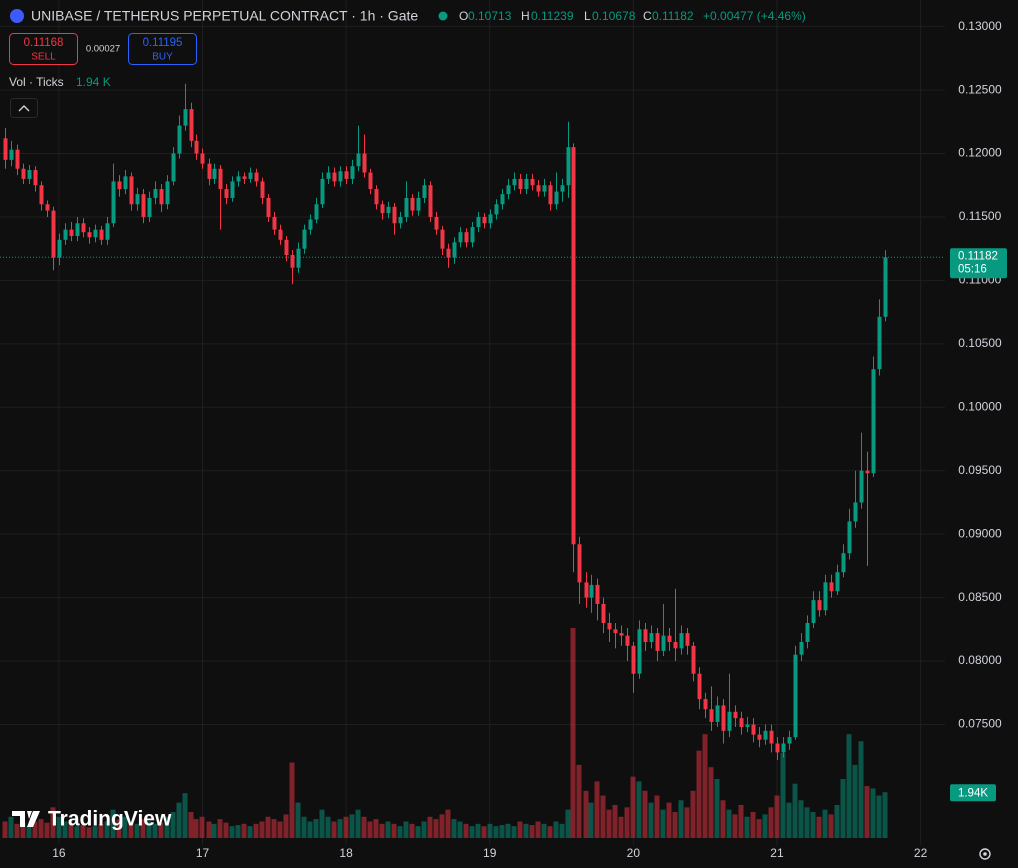 This screenshot has width=1018, height=868. I want to click on sell-button, so click(43, 49).